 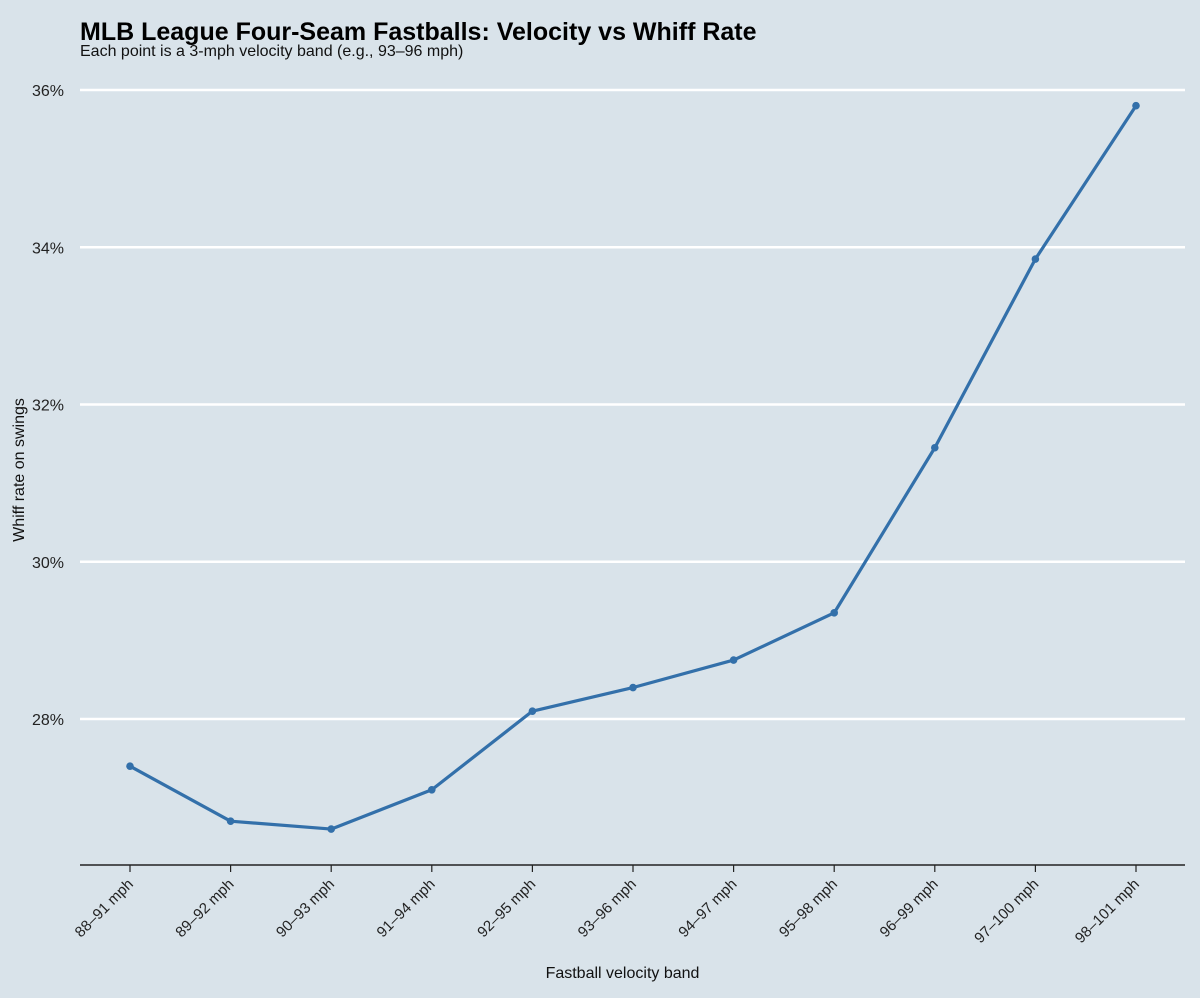 I want to click on y-tick-label: 32%, so click(x=48, y=406).